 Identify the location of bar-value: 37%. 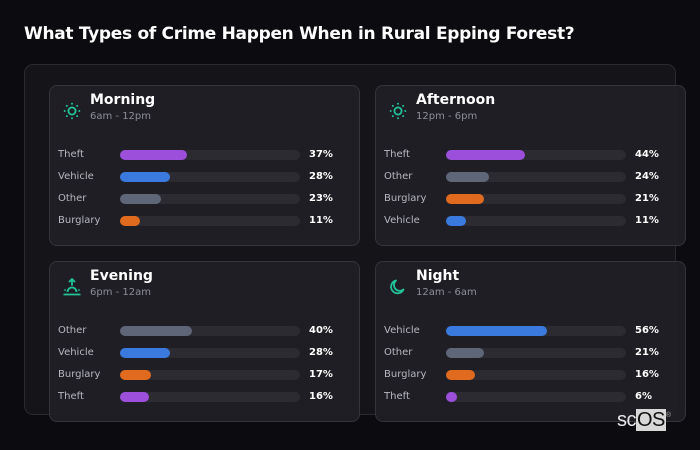
(321, 154).